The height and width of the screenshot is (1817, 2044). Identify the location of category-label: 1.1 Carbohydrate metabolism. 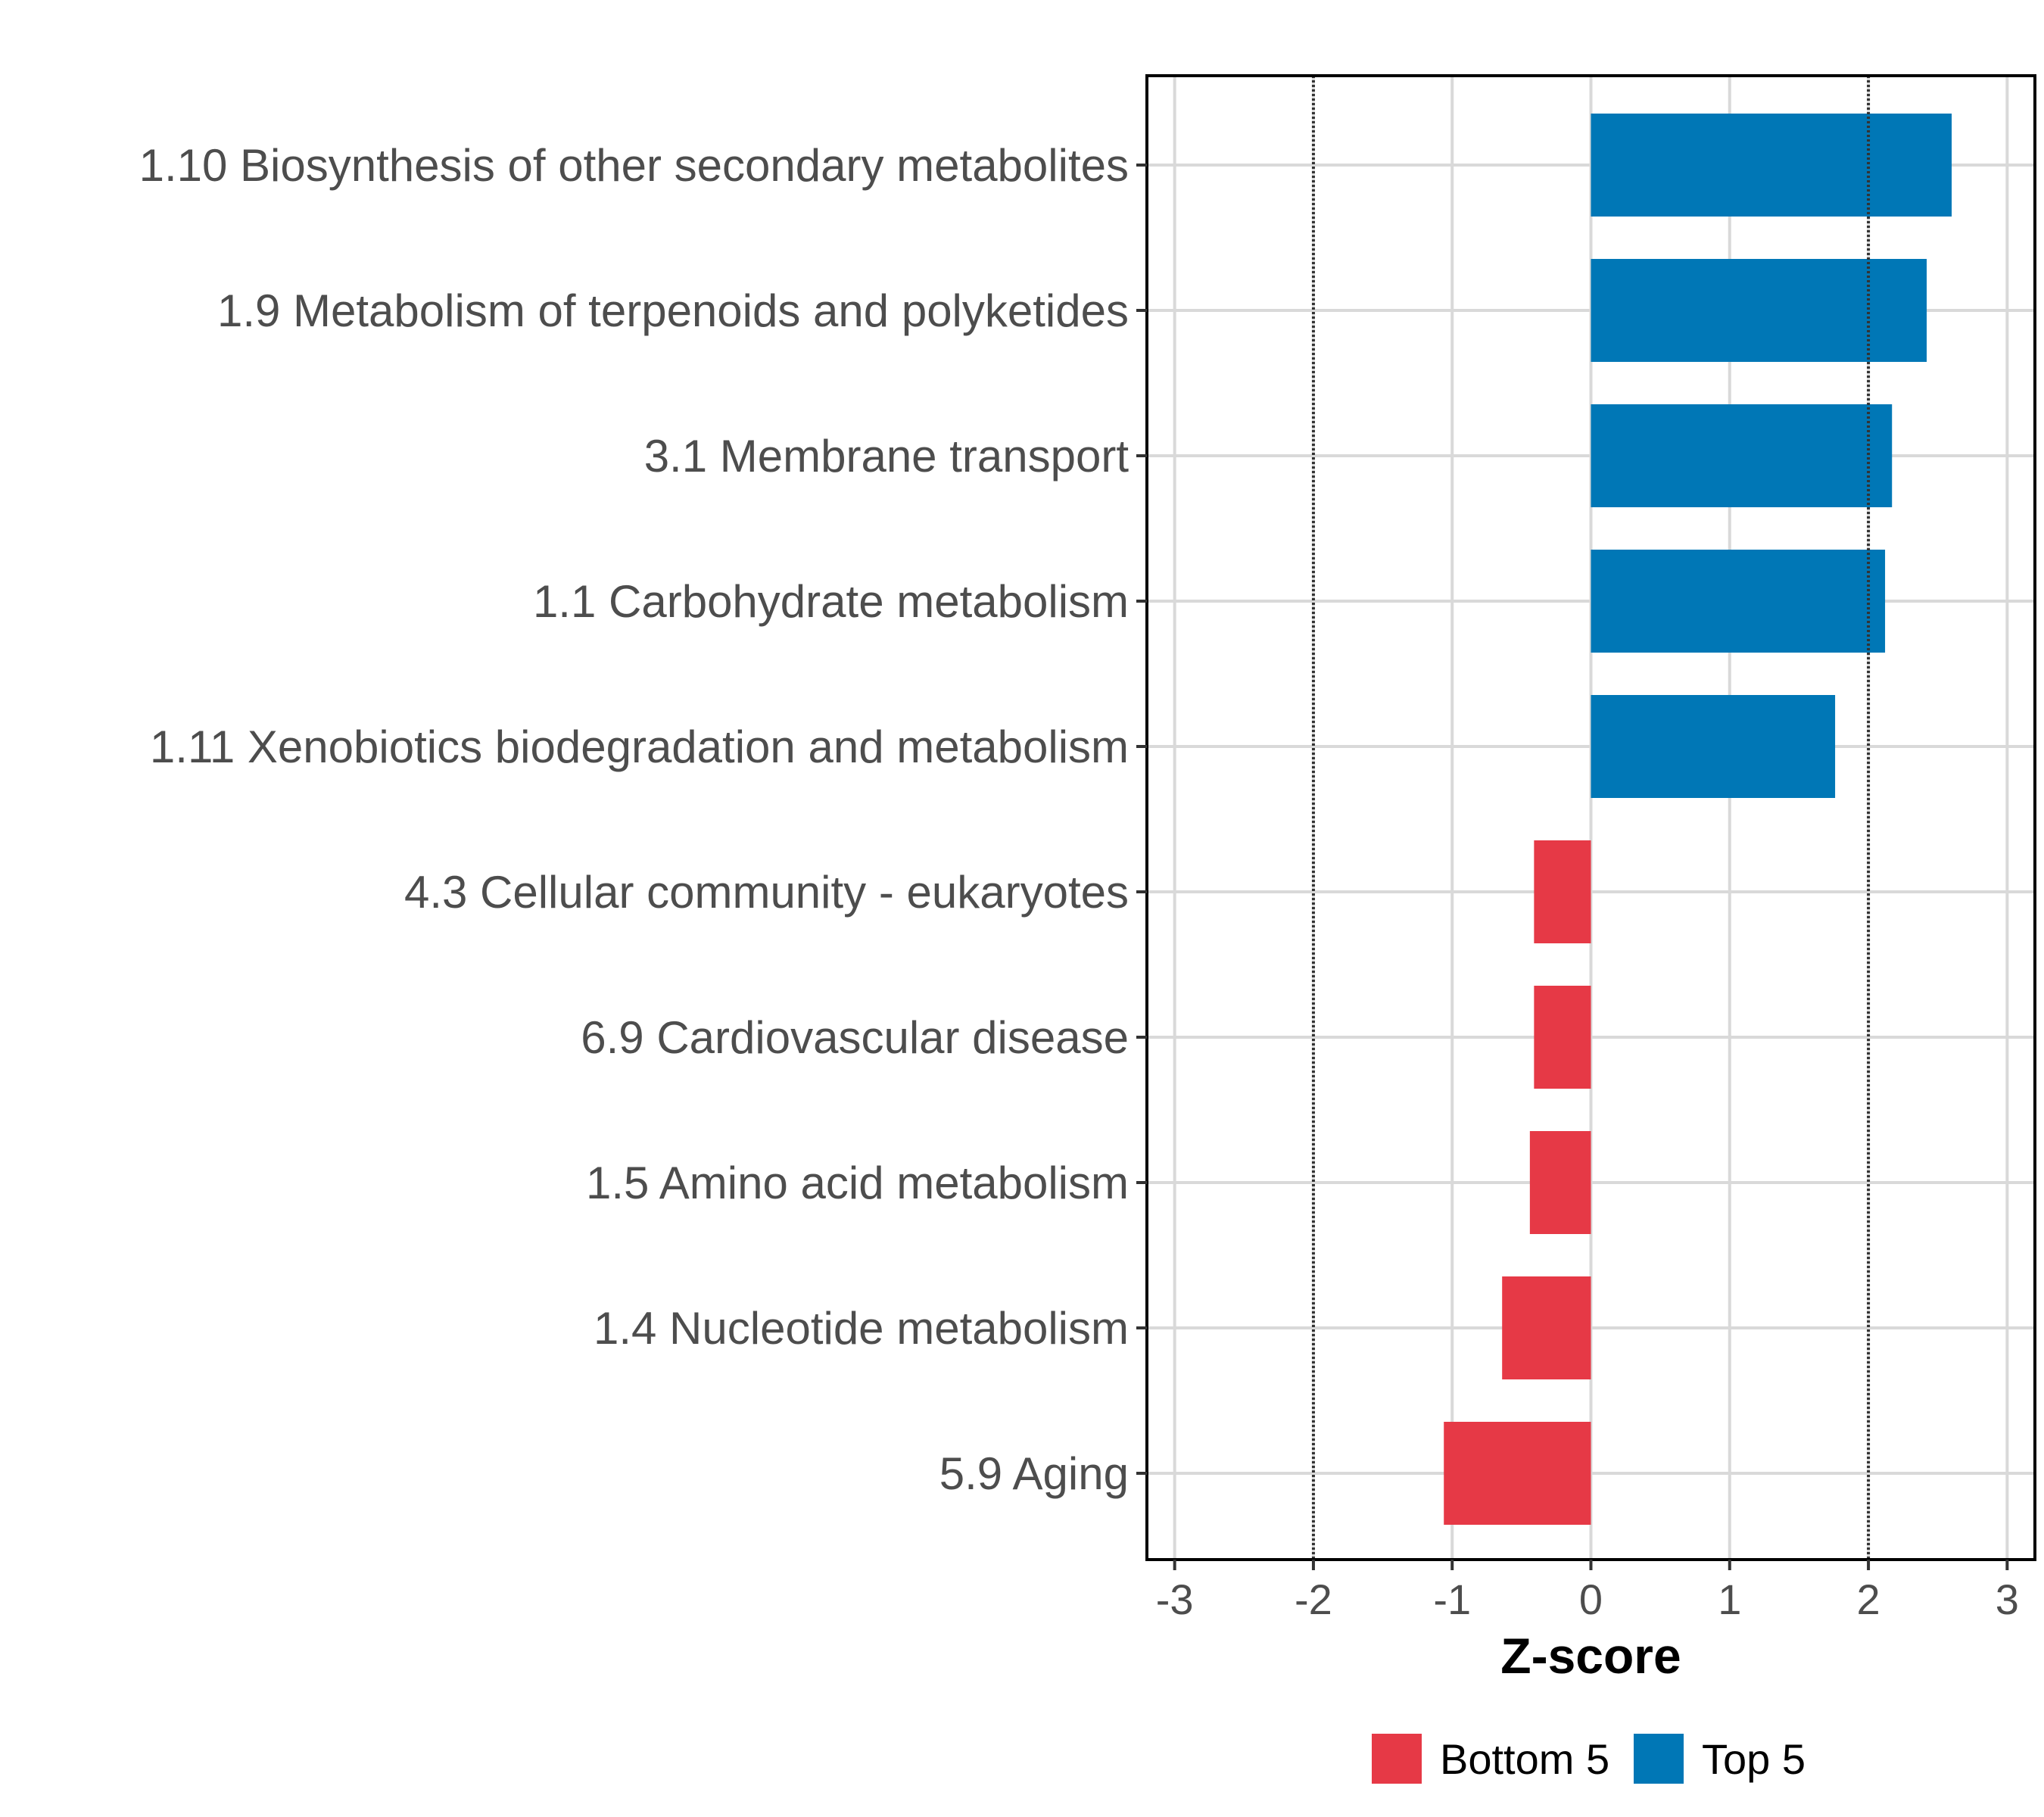
(831, 601).